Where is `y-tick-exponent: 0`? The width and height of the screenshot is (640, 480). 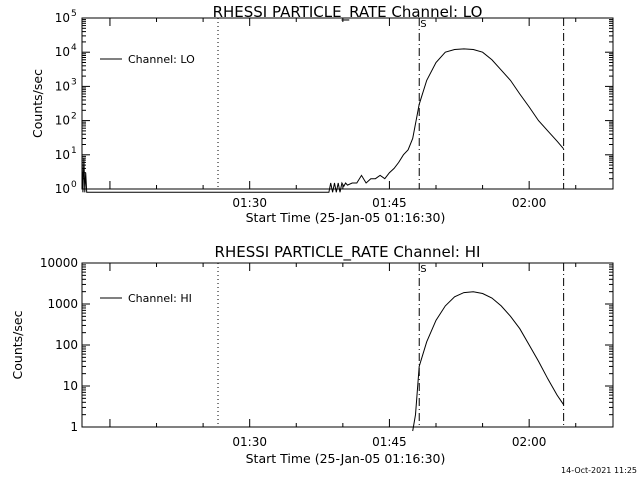
y-tick-exponent: 0 is located at coordinates (74, 185).